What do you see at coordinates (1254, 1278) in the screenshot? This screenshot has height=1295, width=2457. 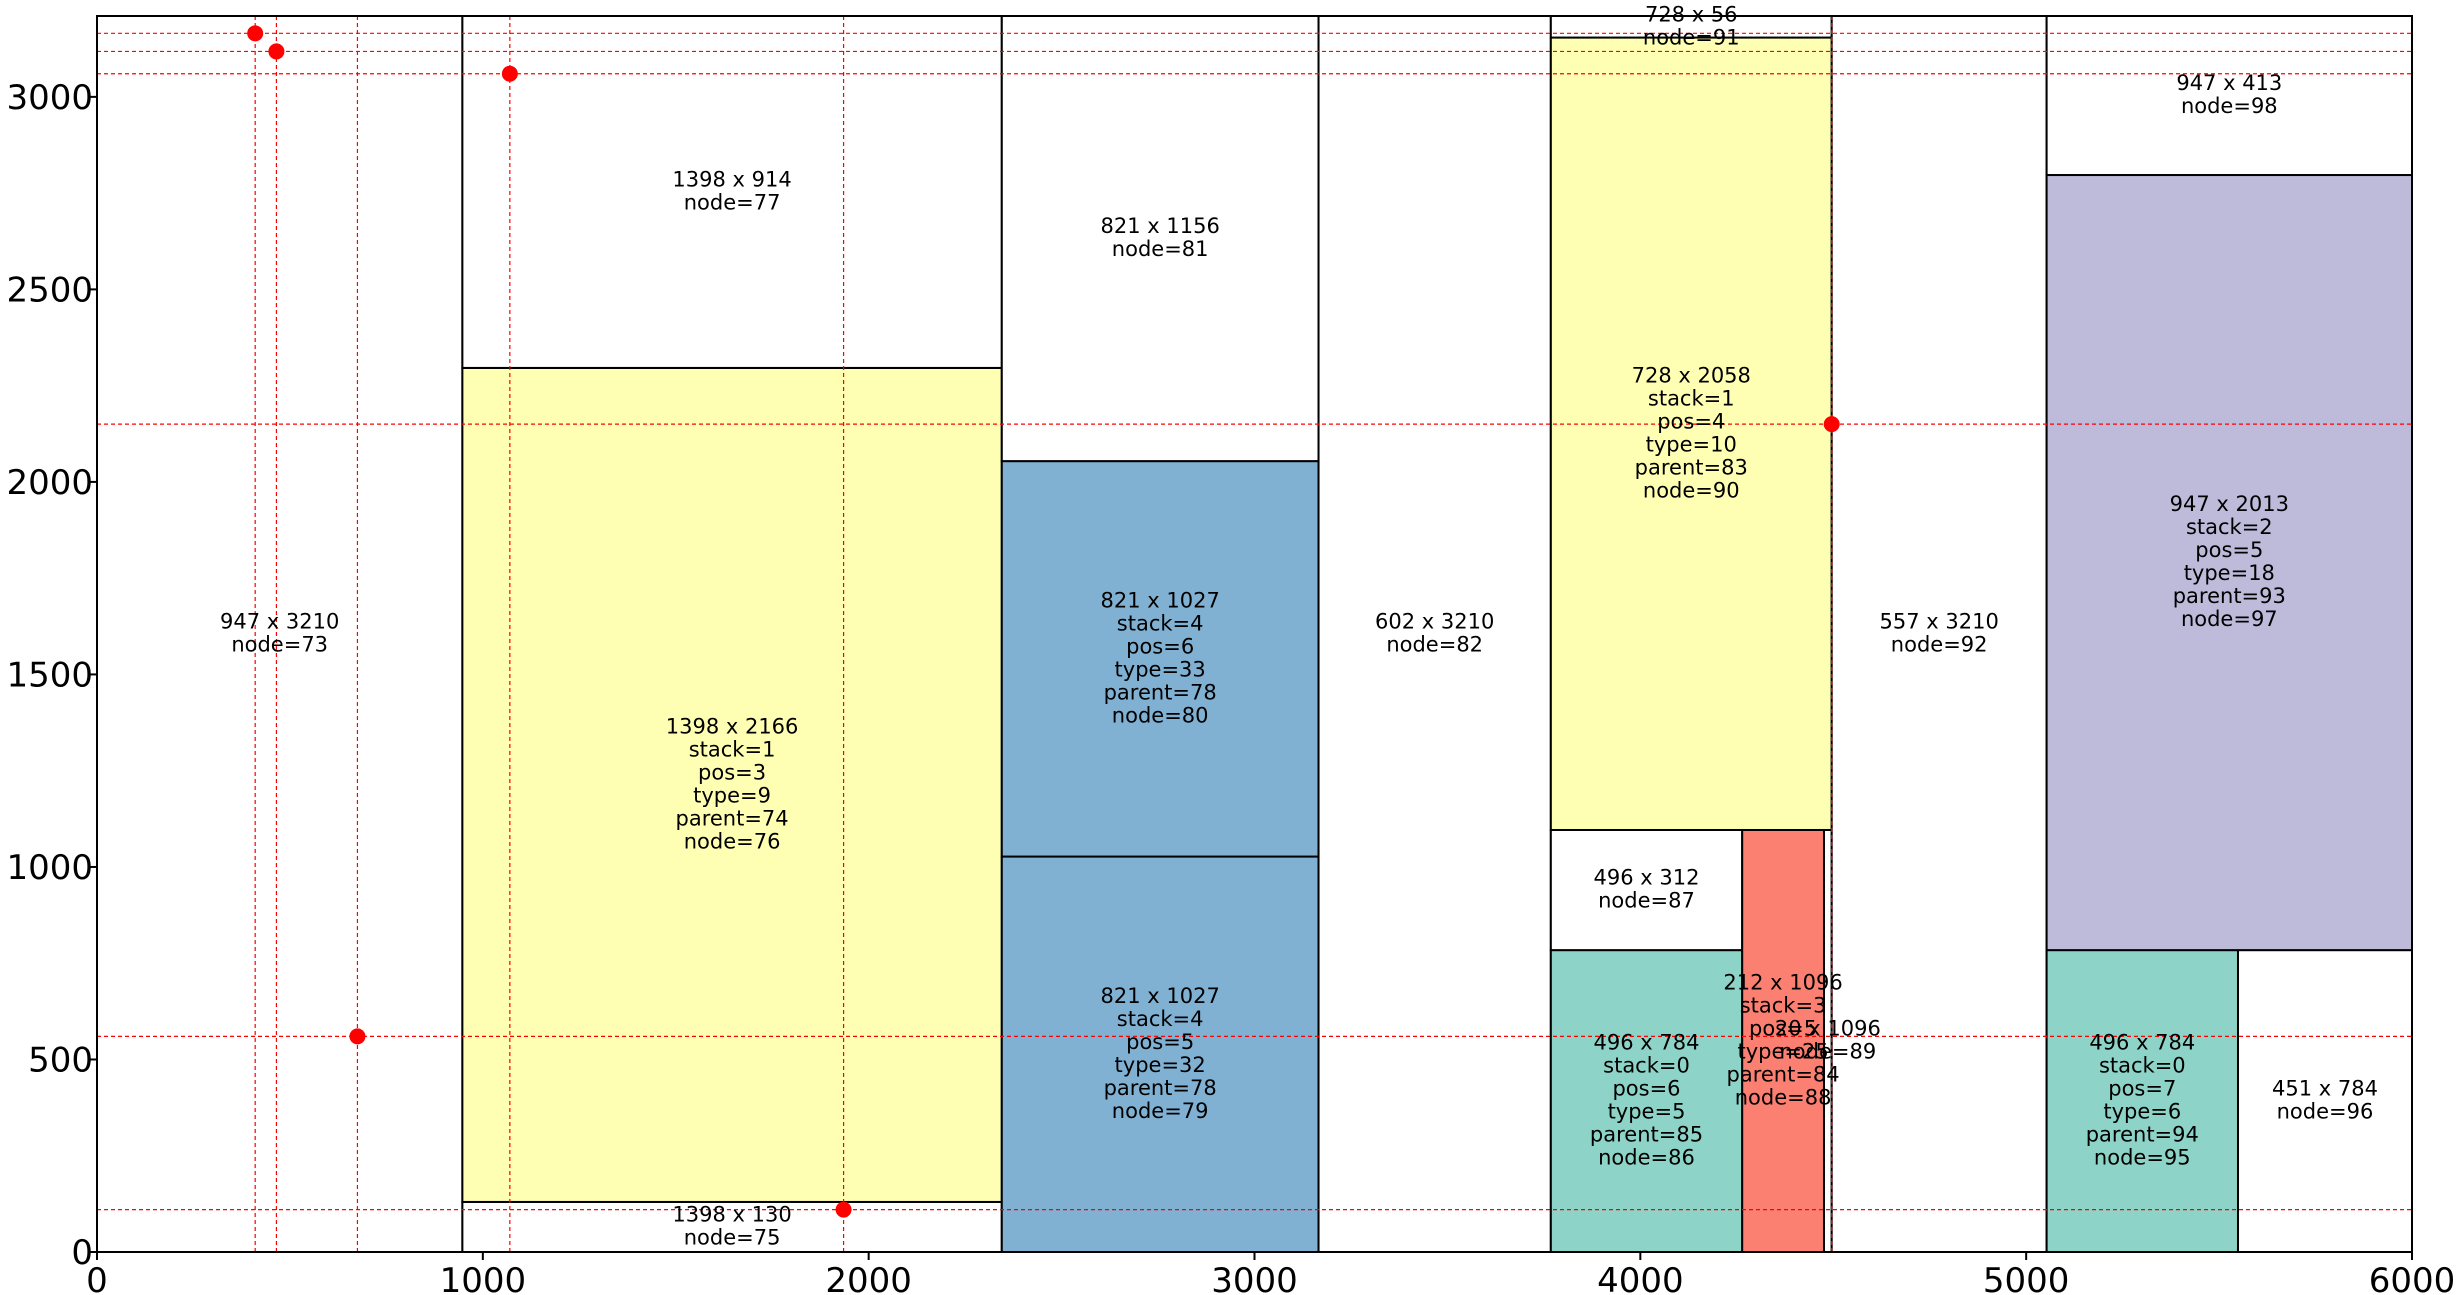 I see `x-tick-label: 3000` at bounding box center [1254, 1278].